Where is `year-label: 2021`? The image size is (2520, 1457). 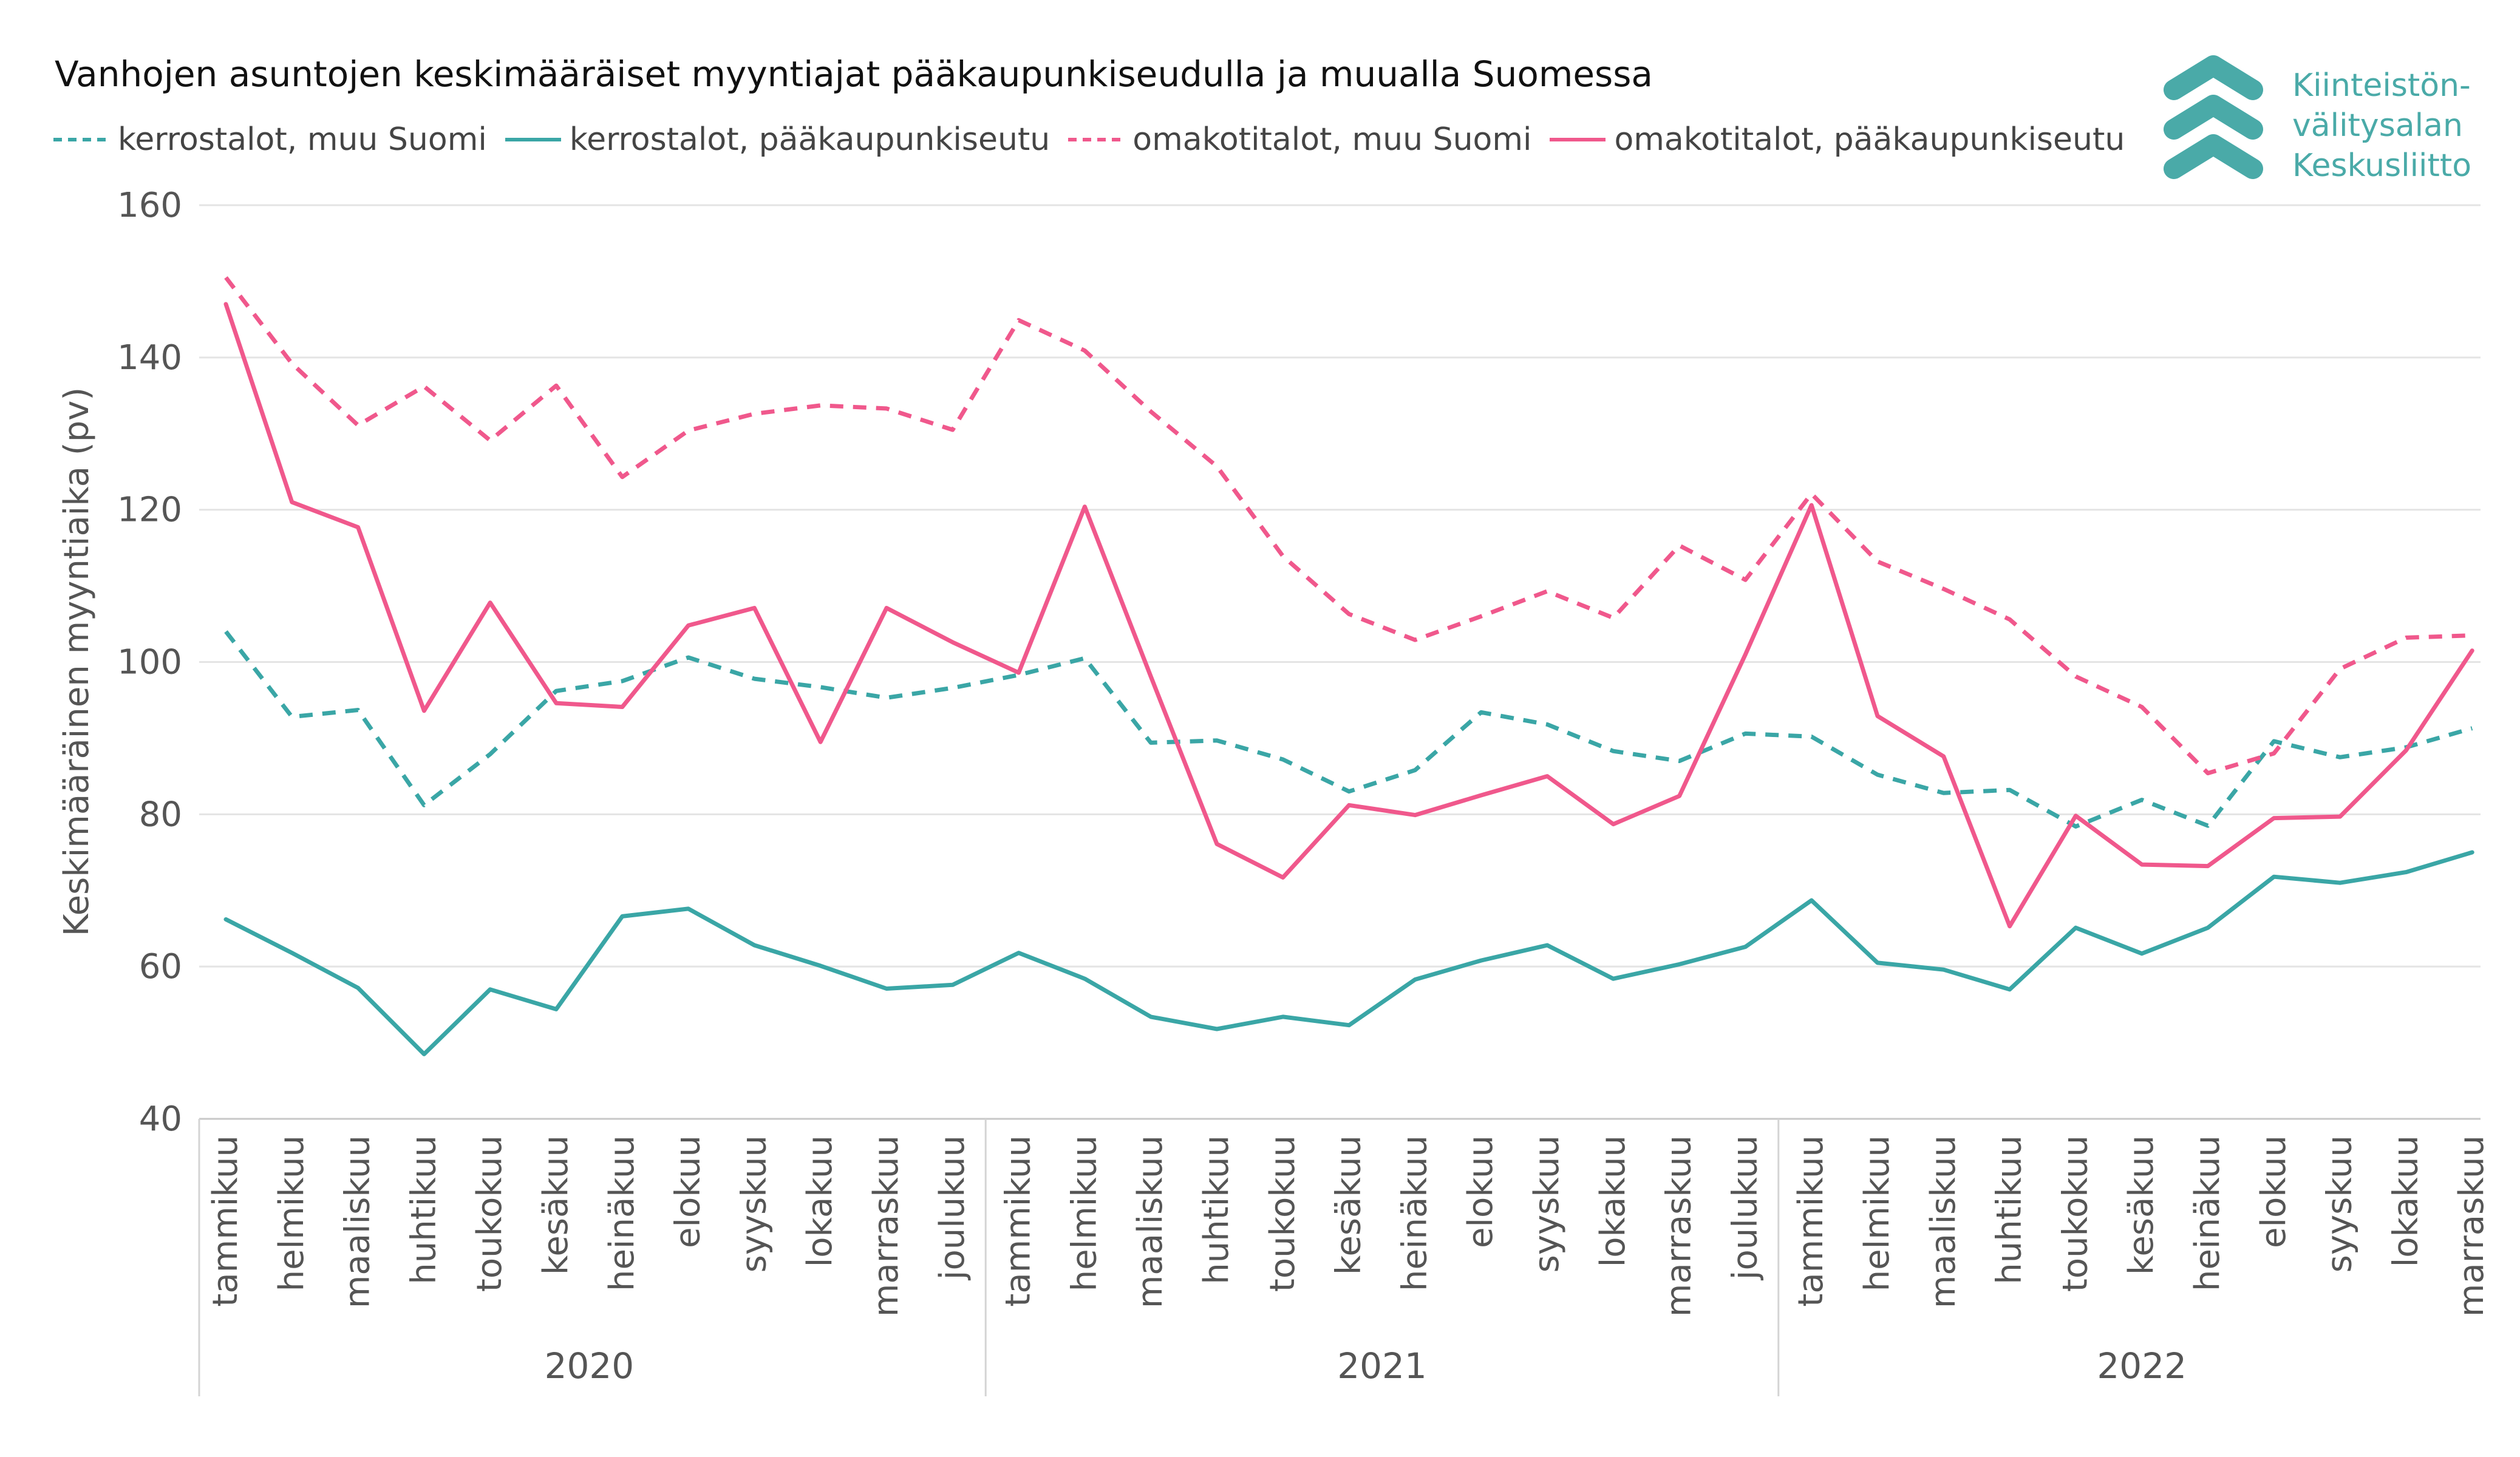
year-label: 2021 is located at coordinates (1382, 1366).